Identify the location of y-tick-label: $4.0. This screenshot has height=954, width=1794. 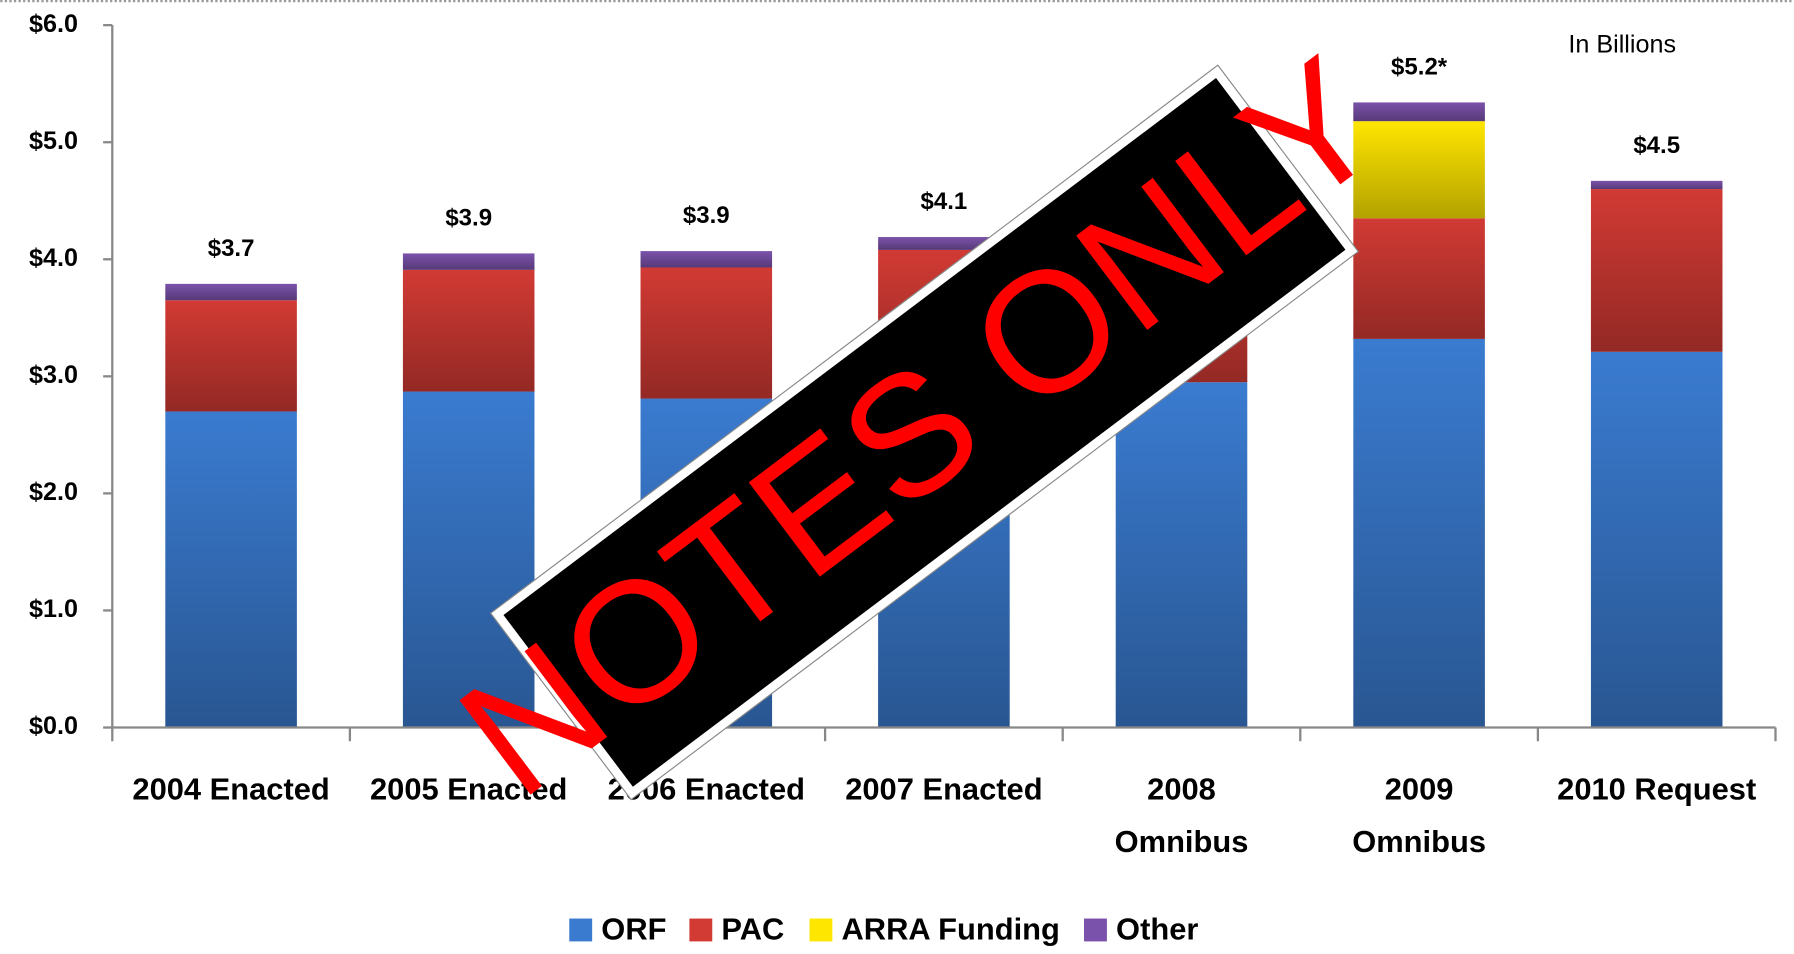
(53, 258).